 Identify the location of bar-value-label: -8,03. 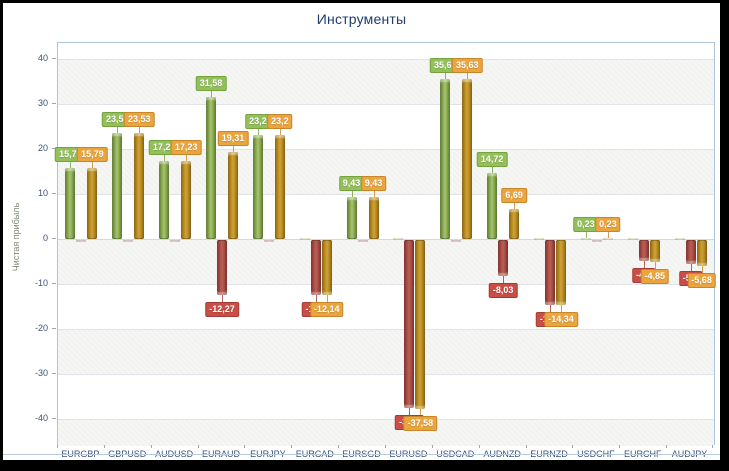
(503, 291).